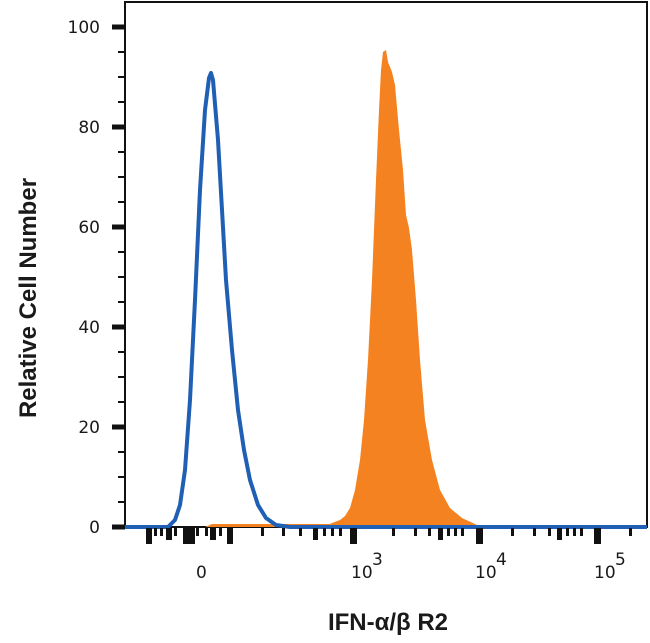 The height and width of the screenshot is (643, 650). I want to click on y-tick-80: 80, so click(89, 128).